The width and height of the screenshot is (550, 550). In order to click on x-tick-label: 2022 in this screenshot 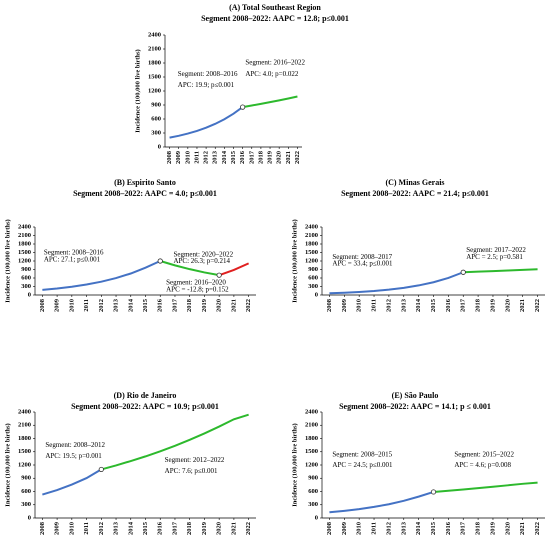, I will do `click(537, 528)`.